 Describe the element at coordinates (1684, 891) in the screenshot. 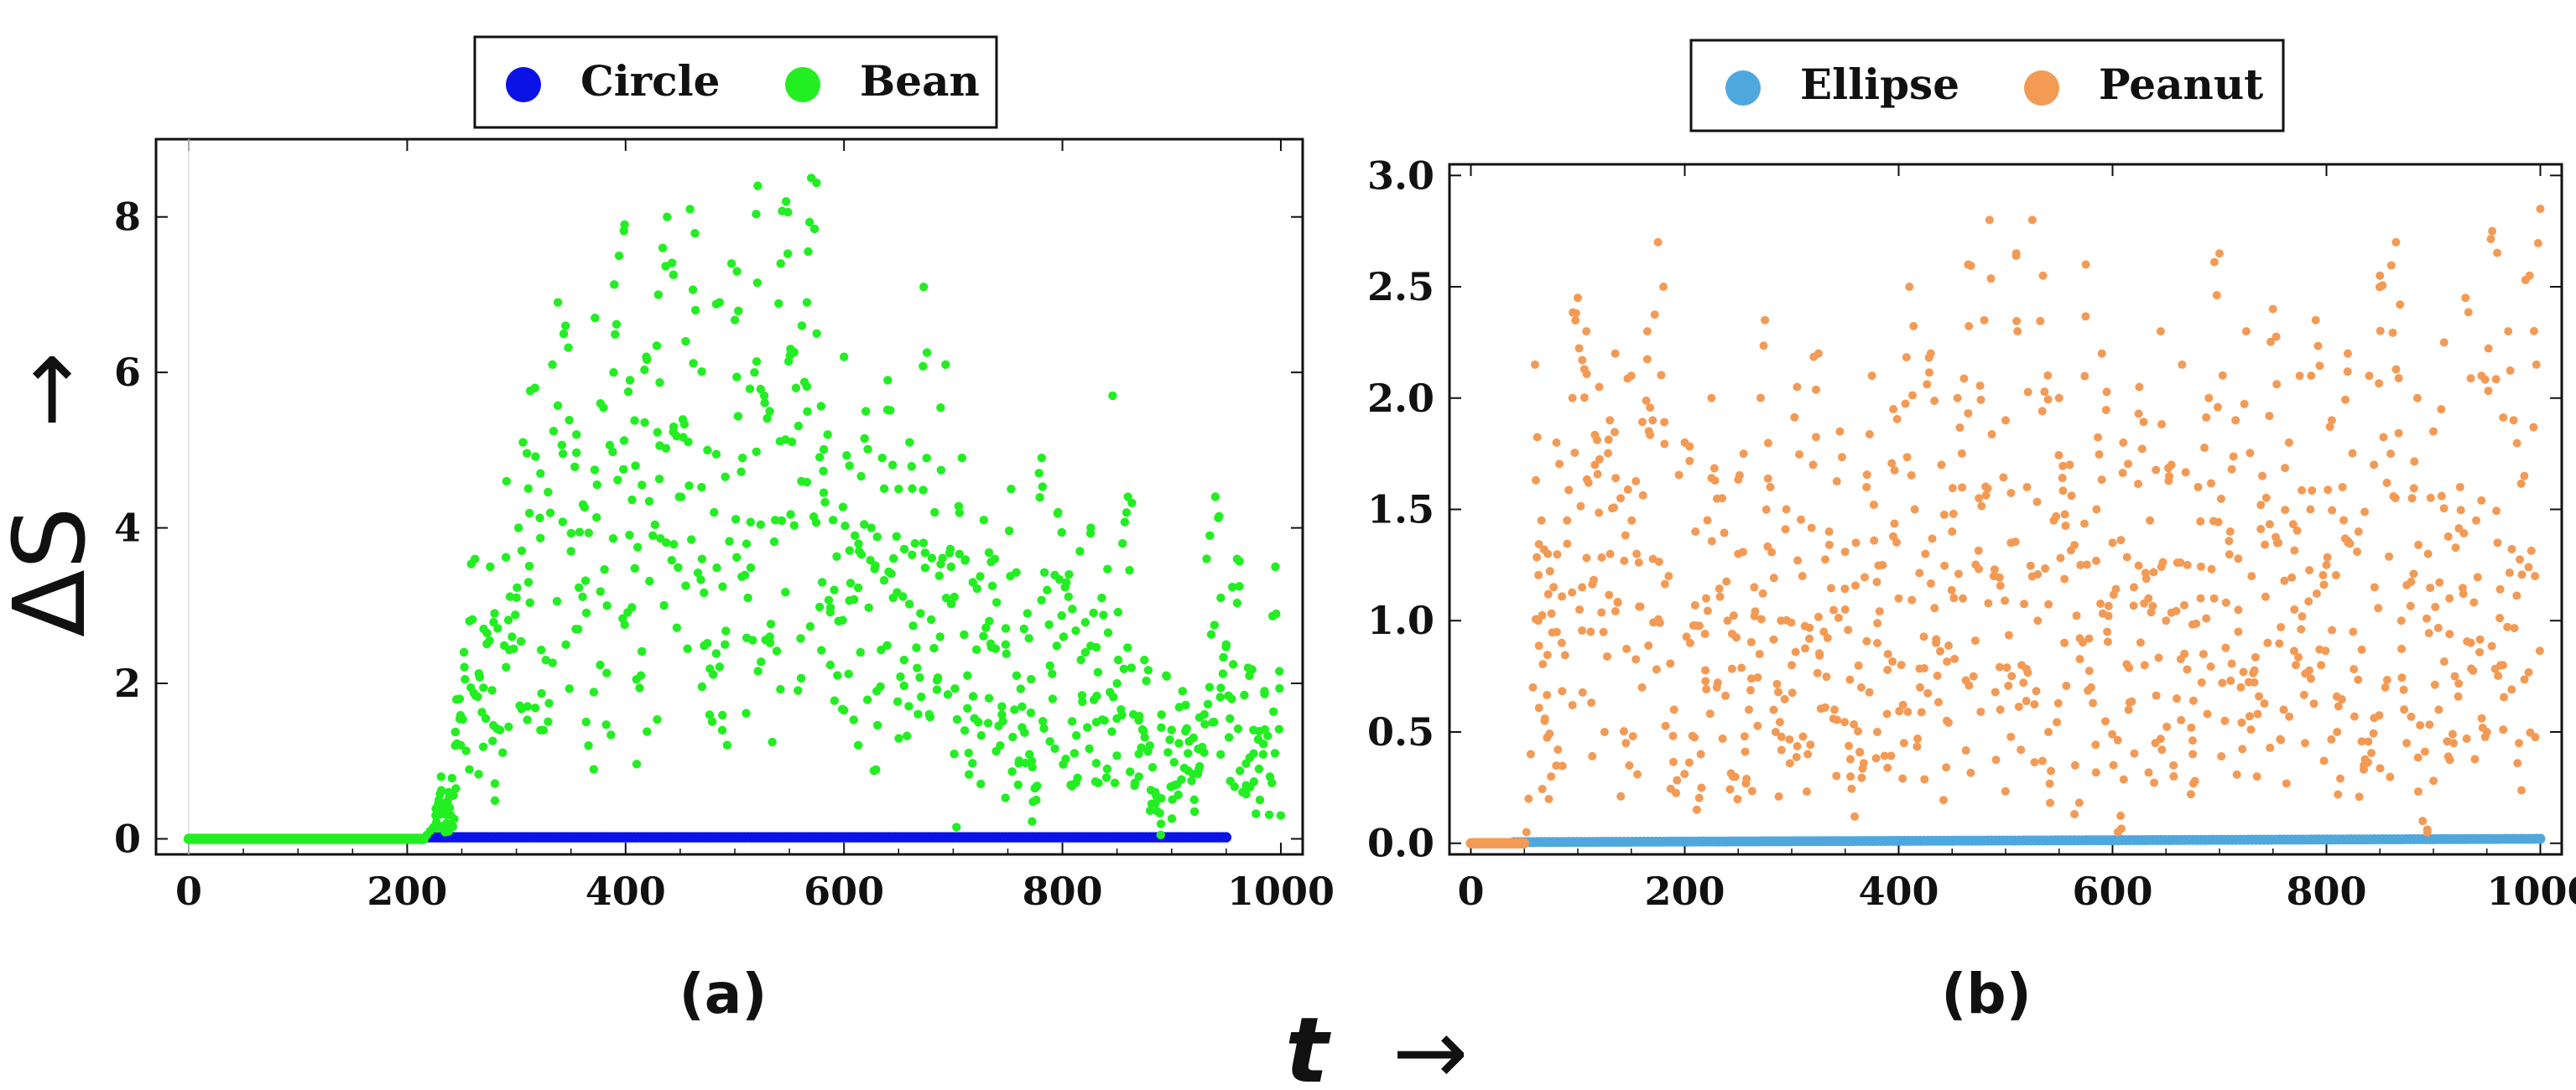

I see `b-xtick-label-1: 200` at that location.